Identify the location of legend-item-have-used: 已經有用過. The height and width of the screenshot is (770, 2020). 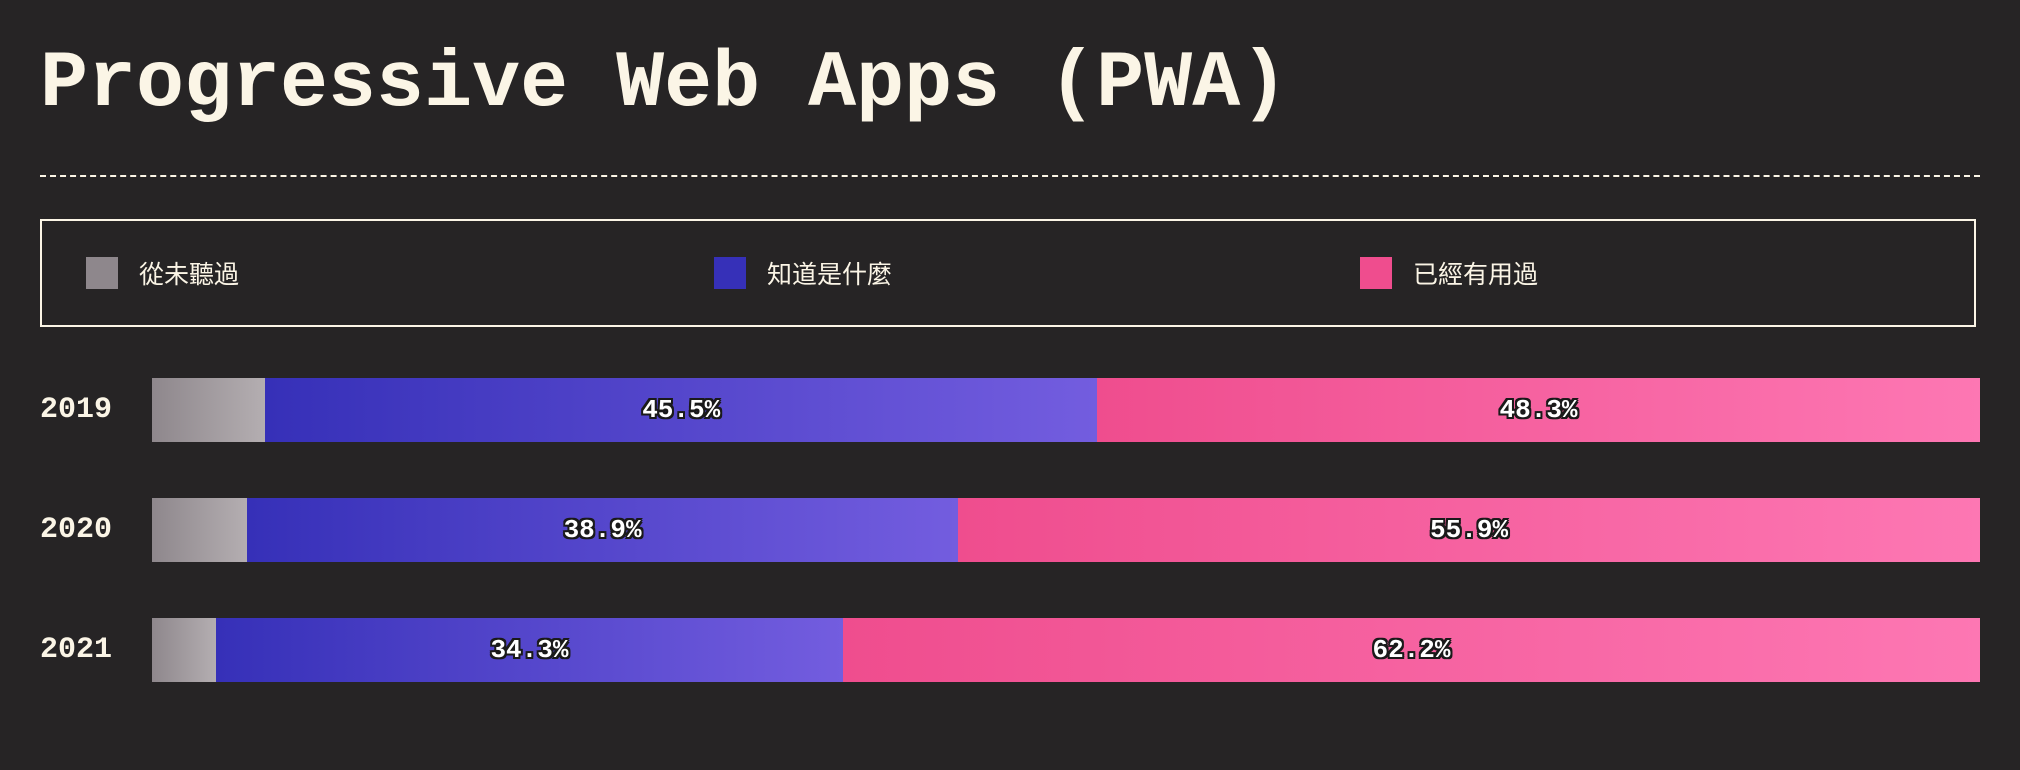
(1449, 273).